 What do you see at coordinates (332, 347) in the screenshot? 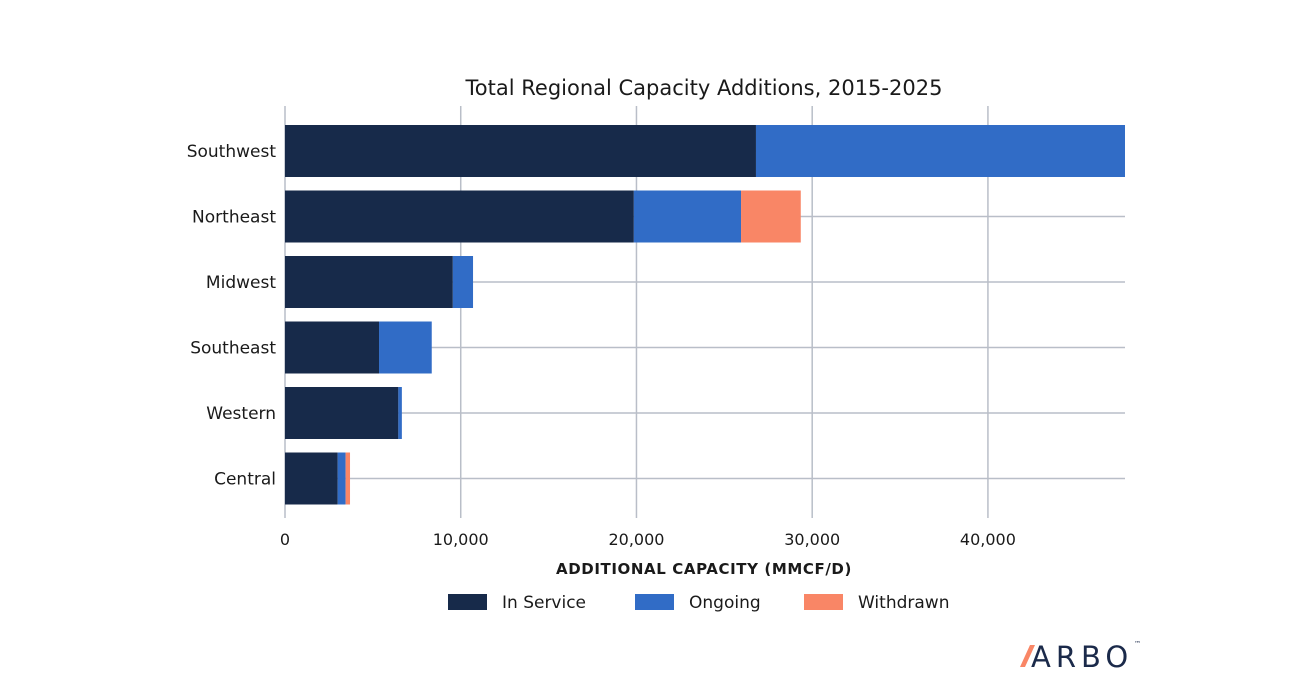
I see `bar-southeast-in-service` at bounding box center [332, 347].